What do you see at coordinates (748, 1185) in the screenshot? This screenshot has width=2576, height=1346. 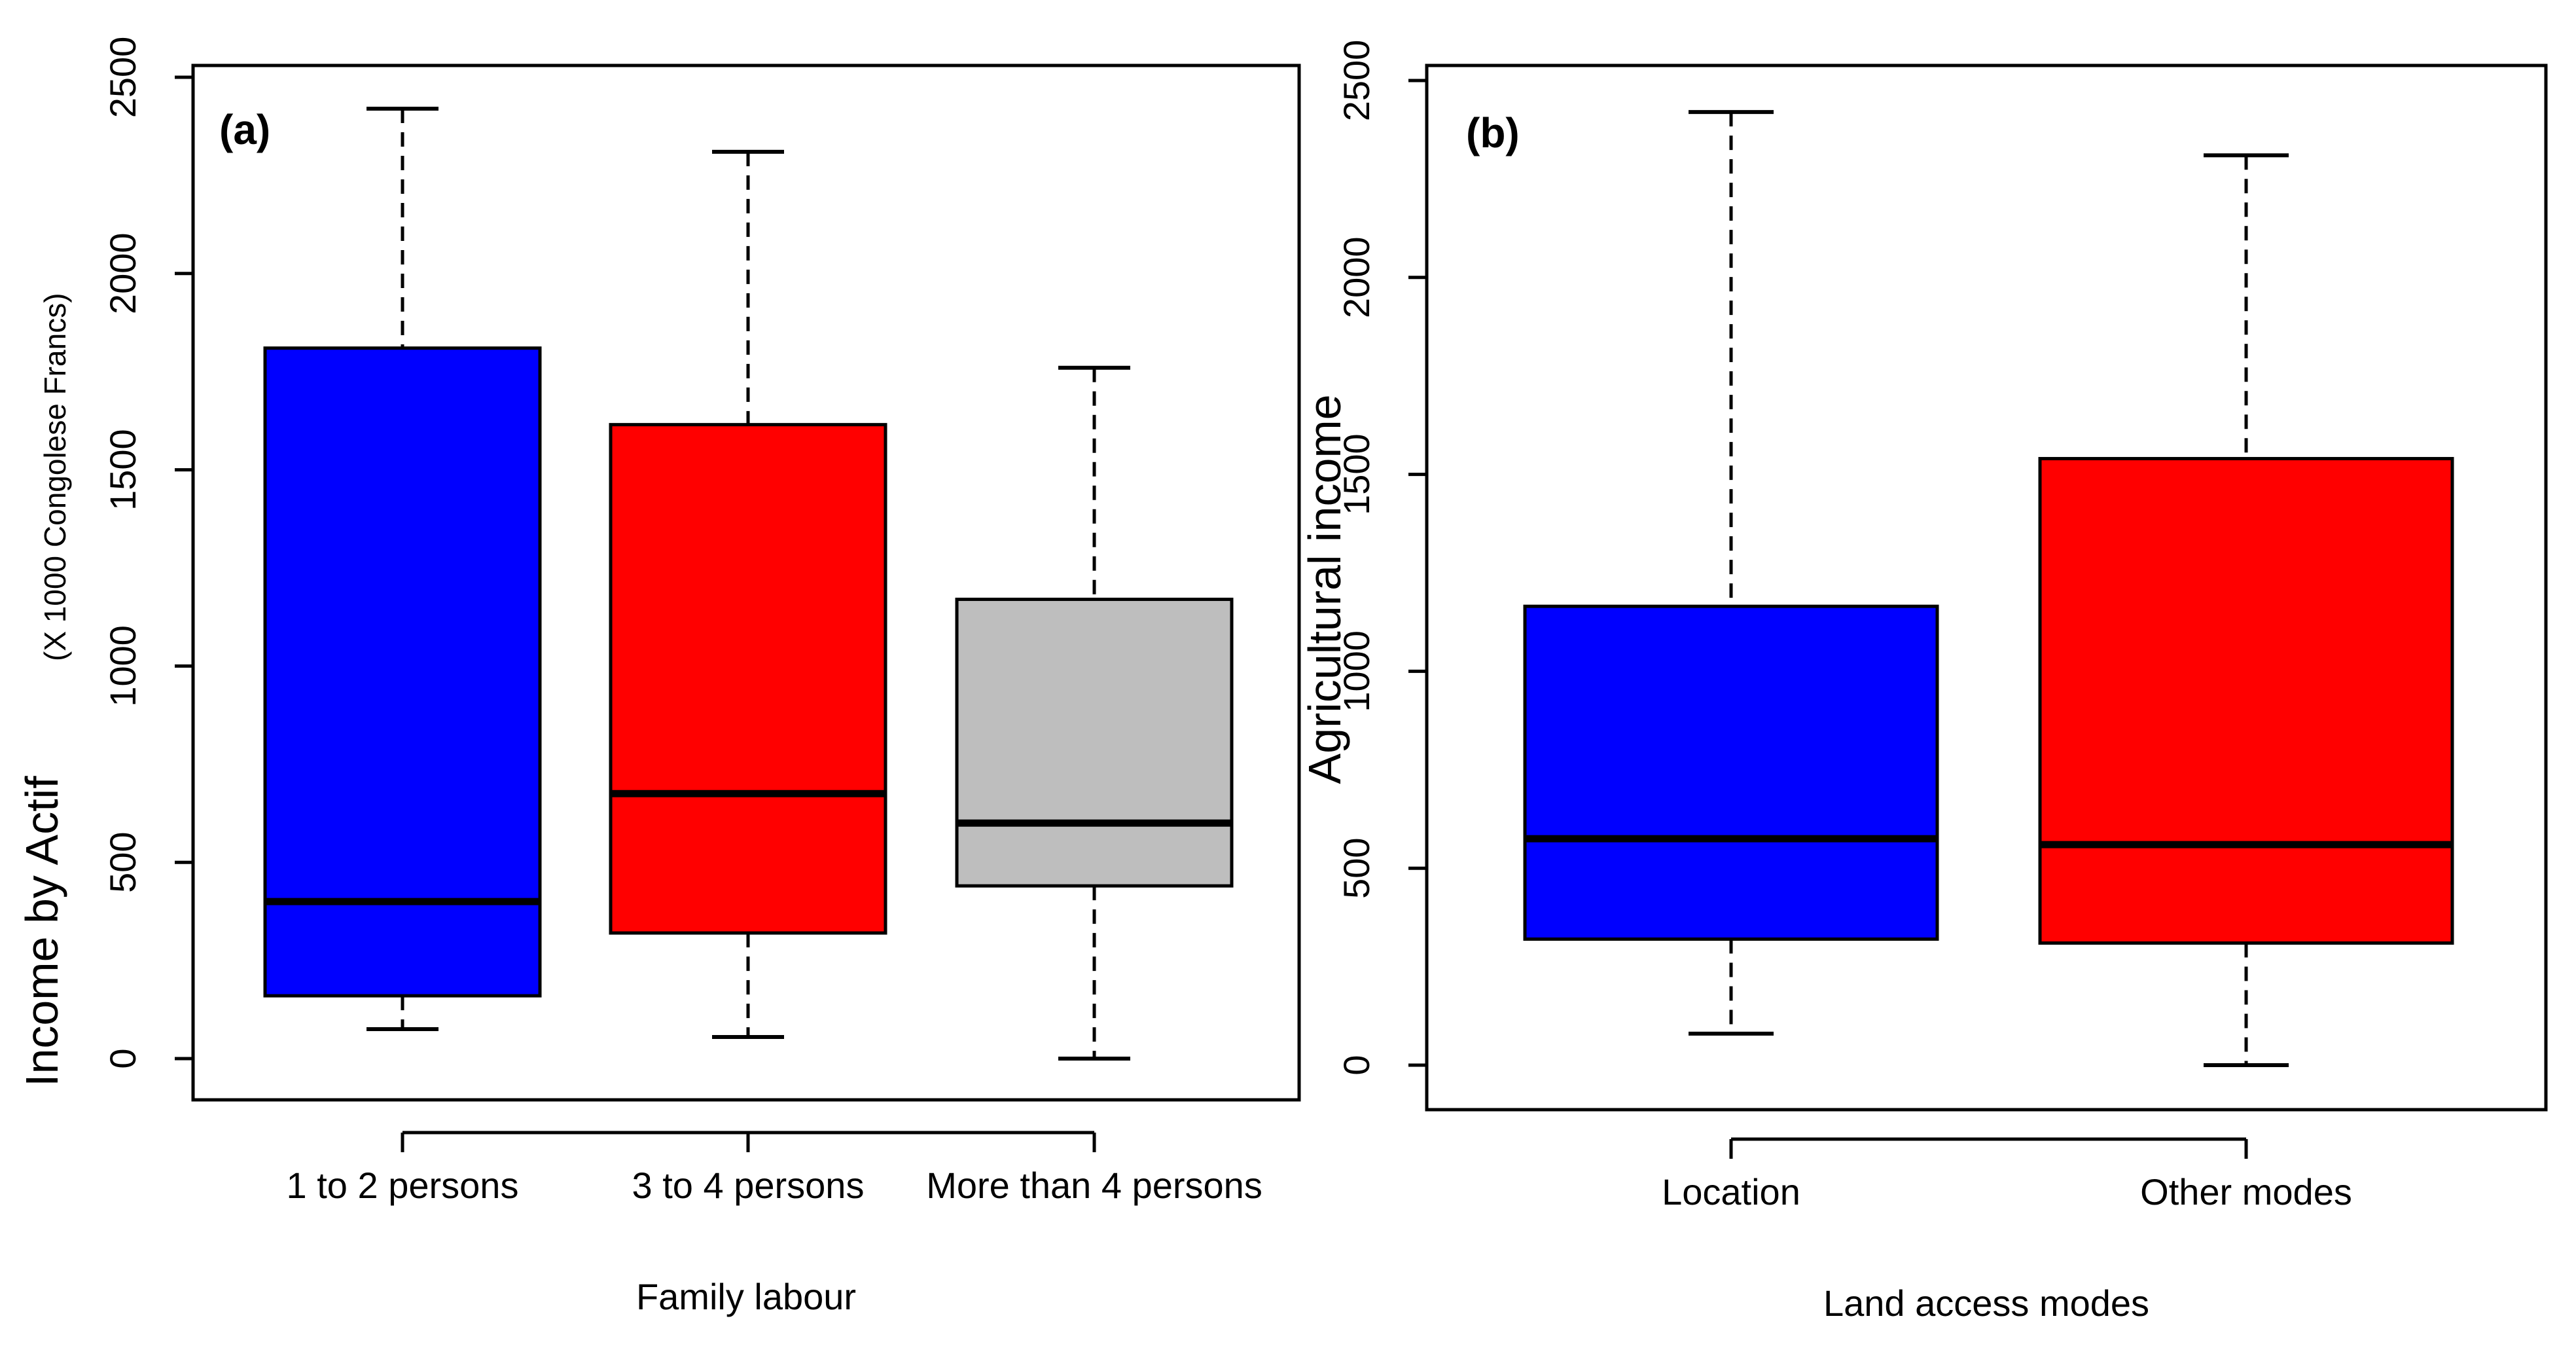 I see `panel-a-category-label: 3 to 4 persons` at bounding box center [748, 1185].